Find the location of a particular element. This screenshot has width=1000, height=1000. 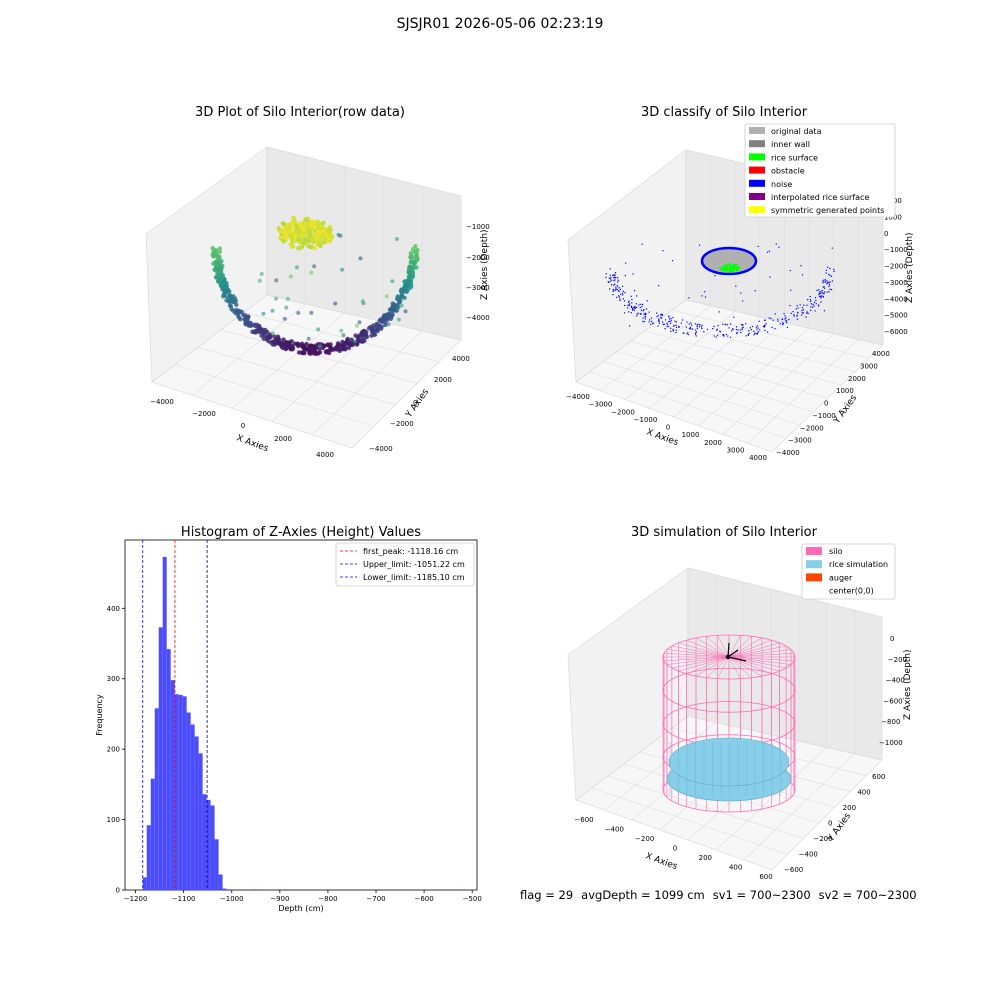

histogram-legend-frame is located at coordinates (405, 564).